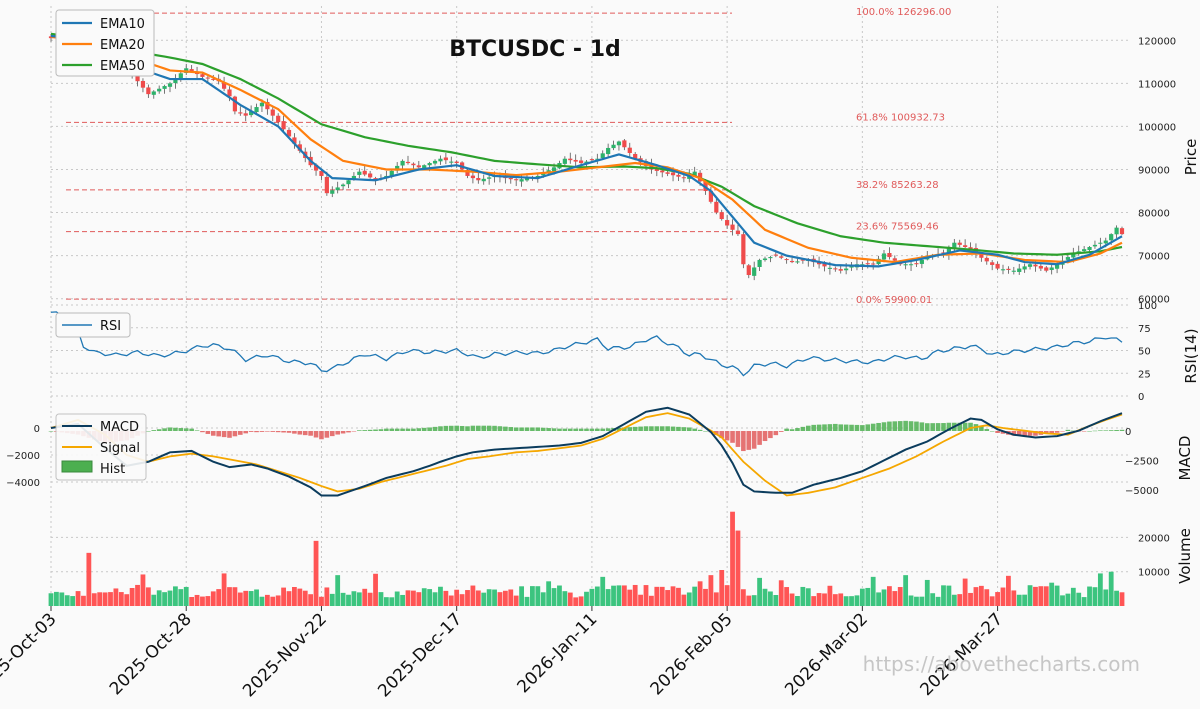  What do you see at coordinates (151, 654) in the screenshot?
I see `x-tick-label: 2025-Oct-28` at bounding box center [151, 654].